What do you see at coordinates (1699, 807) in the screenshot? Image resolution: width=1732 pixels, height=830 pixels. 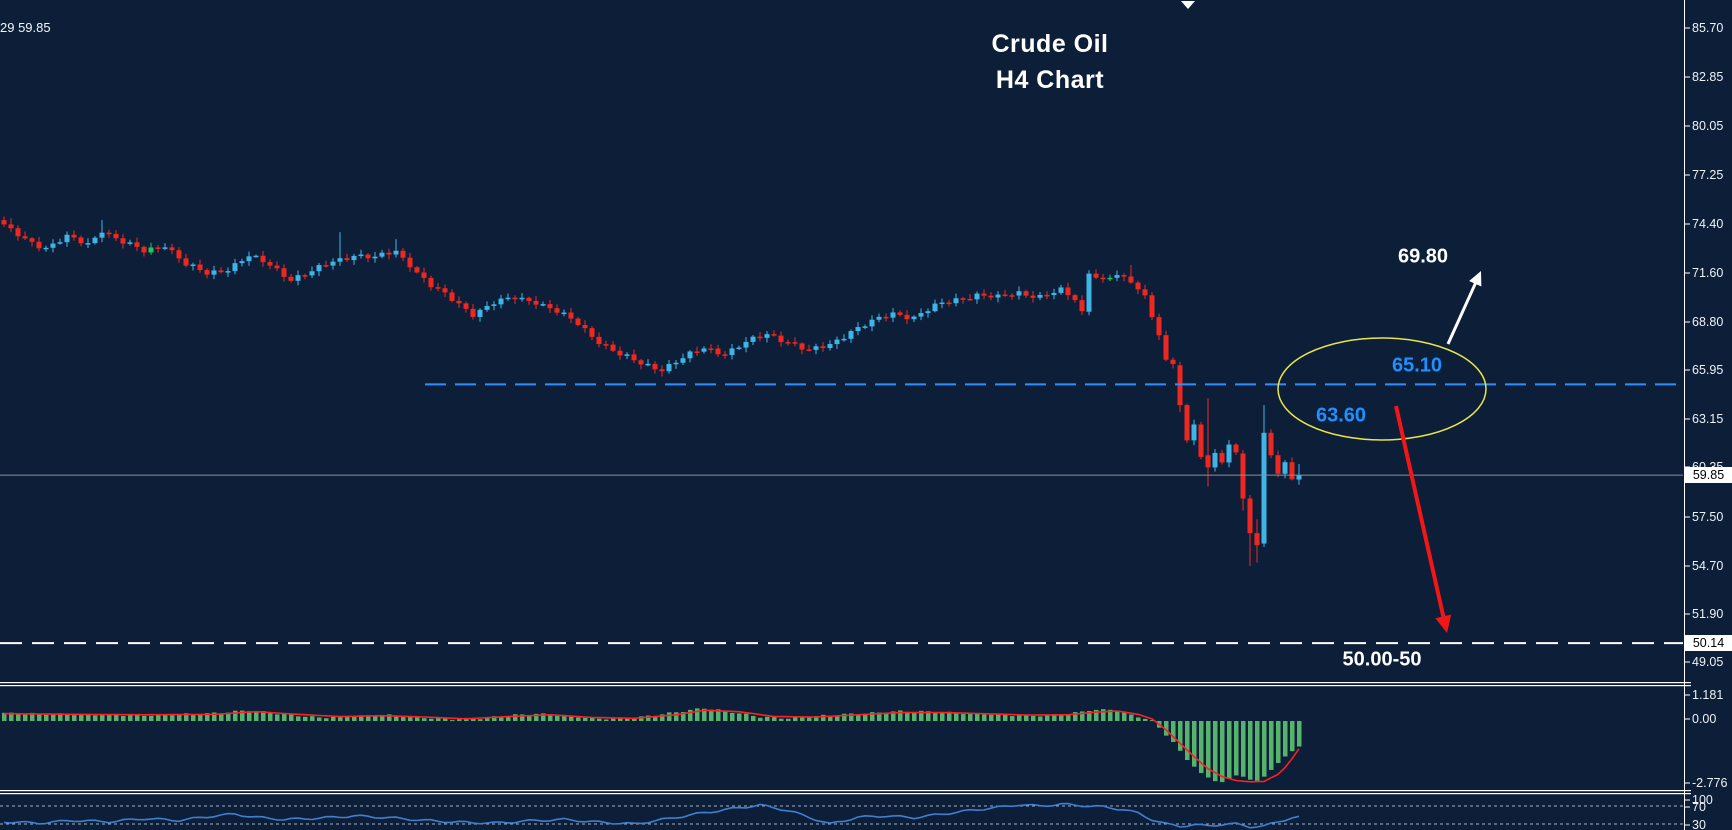 I see `price-tick-label: 70` at bounding box center [1699, 807].